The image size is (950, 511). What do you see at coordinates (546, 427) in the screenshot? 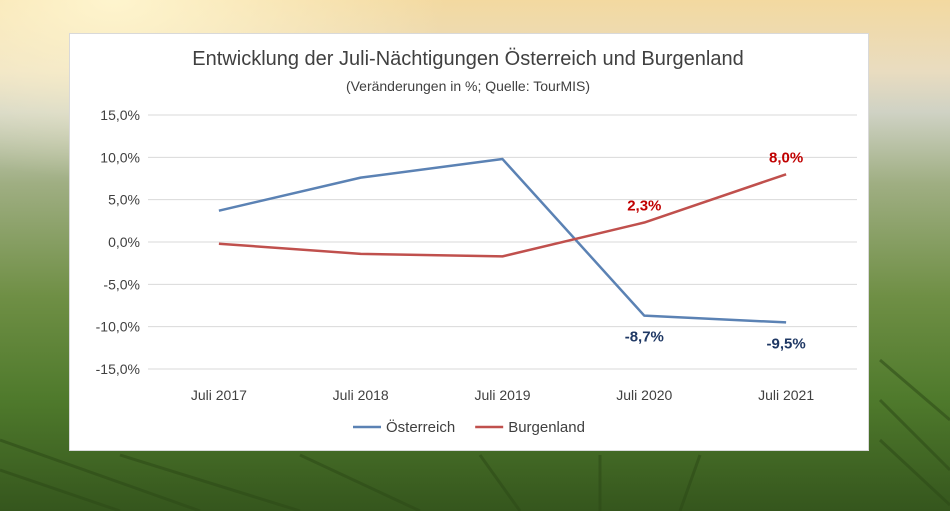
I see `legend-label: Burgenland` at bounding box center [546, 427].